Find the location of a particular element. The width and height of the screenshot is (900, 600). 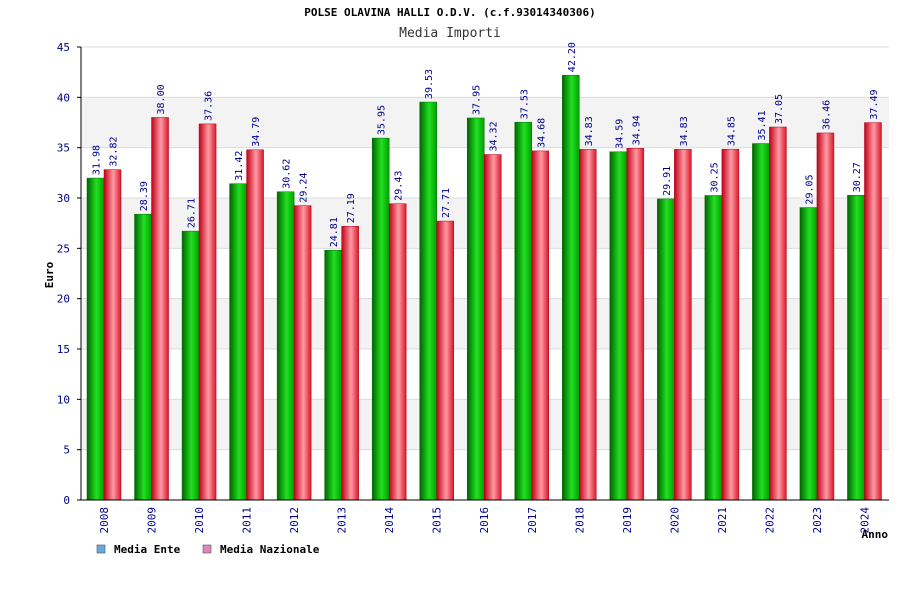

bar-media-nazionale-2024 is located at coordinates (873, 311).